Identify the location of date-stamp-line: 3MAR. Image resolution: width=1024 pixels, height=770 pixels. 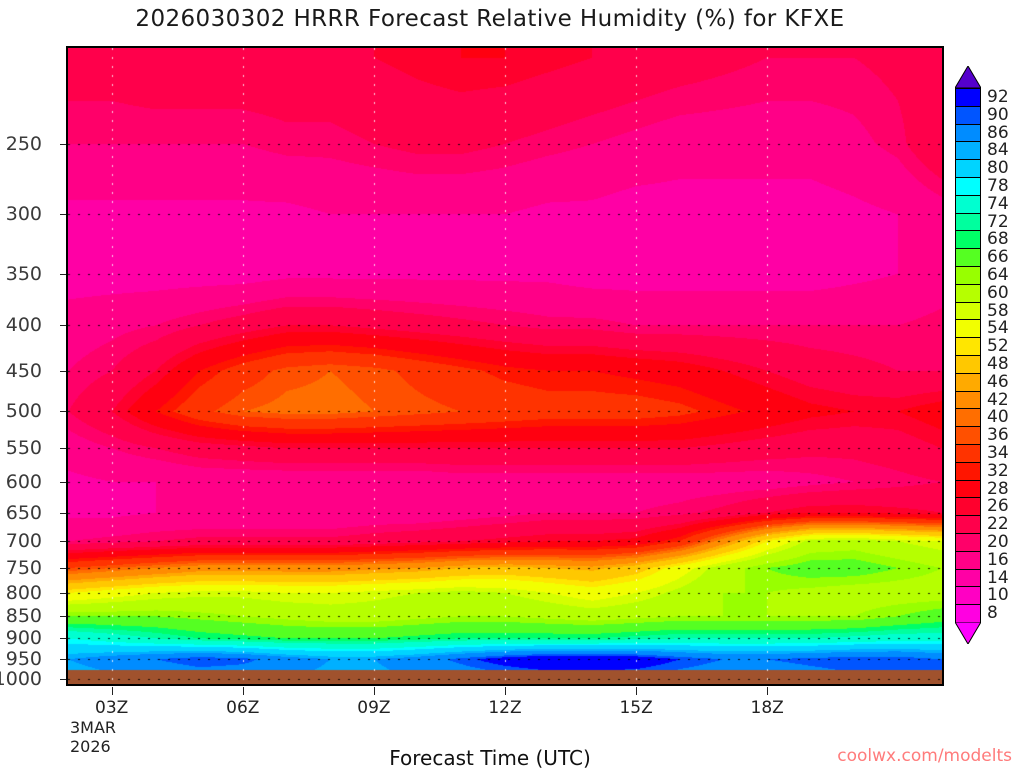
(93, 727).